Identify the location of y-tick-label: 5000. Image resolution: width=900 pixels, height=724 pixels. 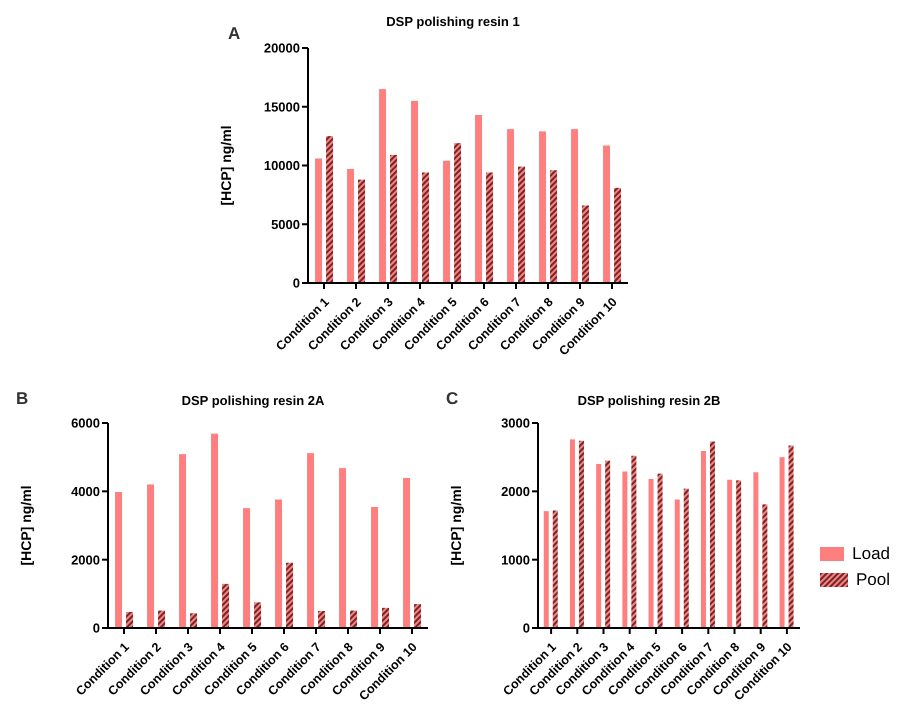
(285, 224).